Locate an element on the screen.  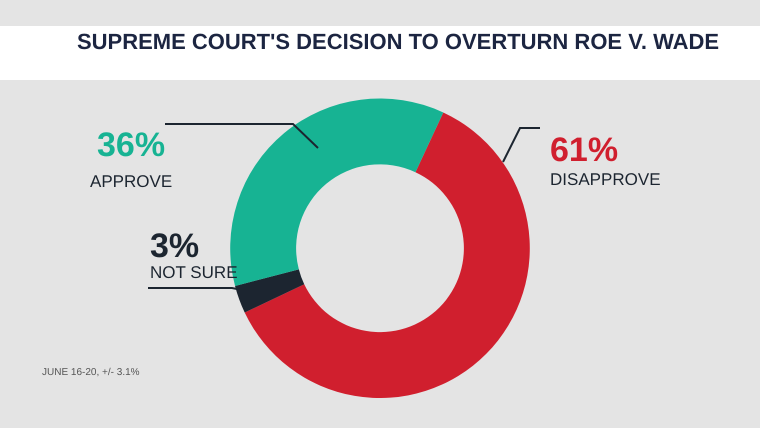
slice-label: APPROVE is located at coordinates (131, 181).